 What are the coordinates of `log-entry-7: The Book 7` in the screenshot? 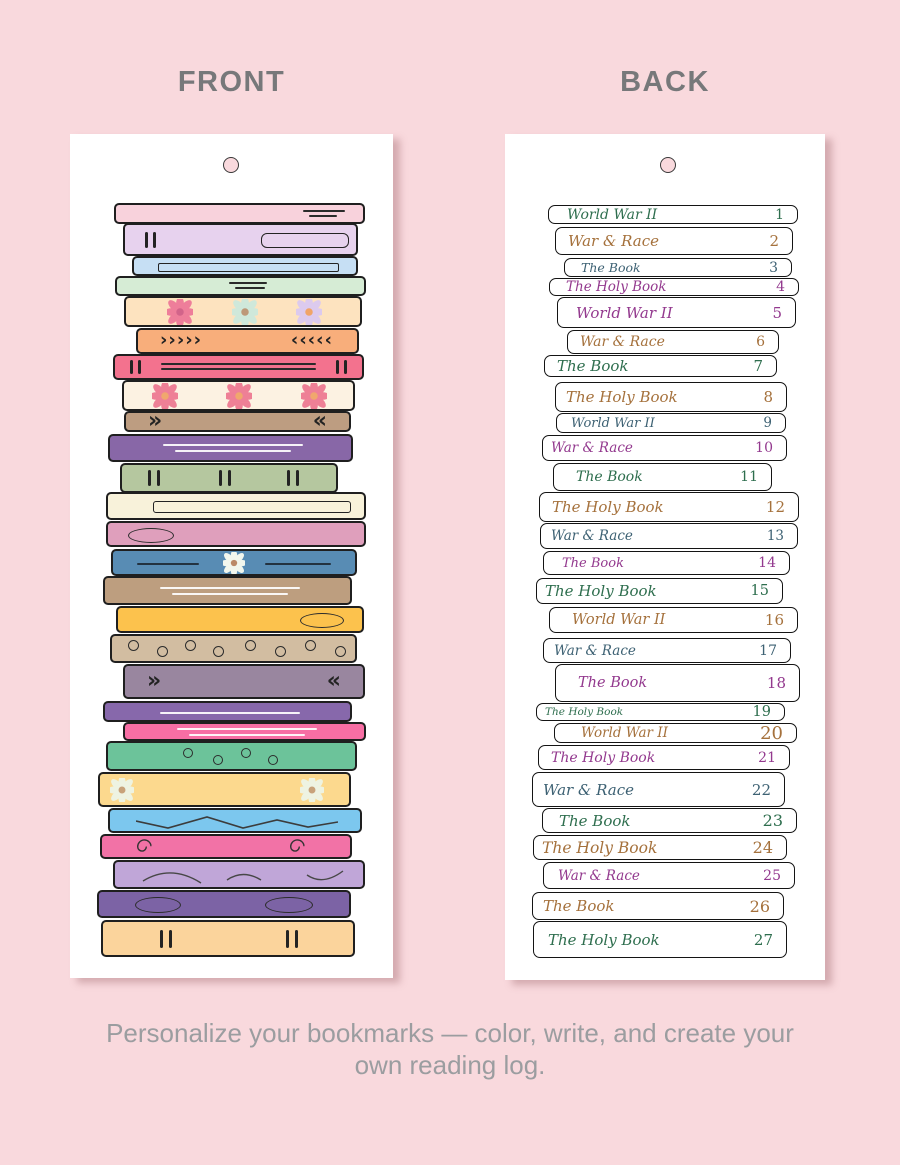 It's located at (660, 366).